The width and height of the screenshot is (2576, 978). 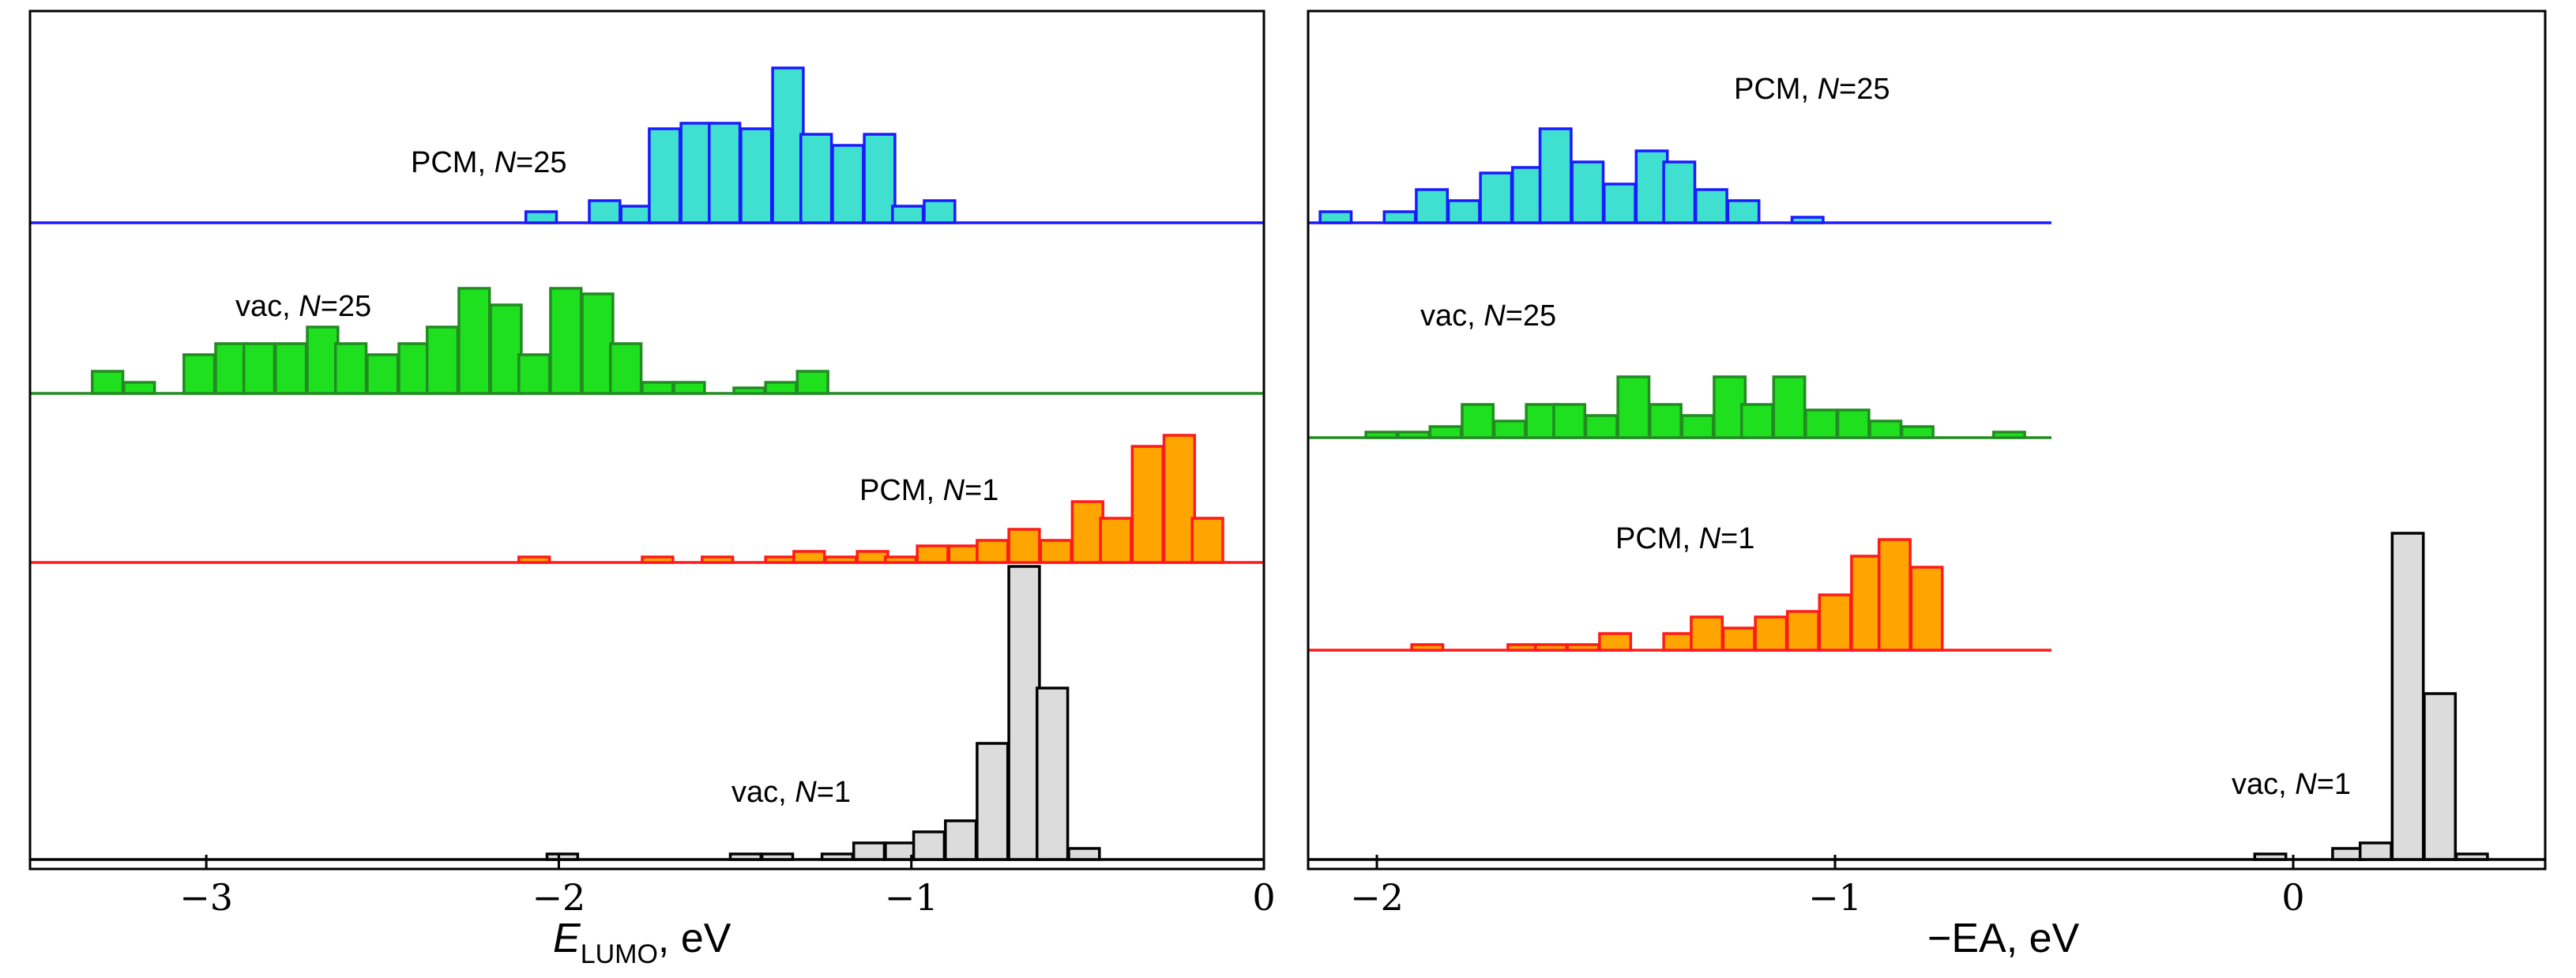 I want to click on series-label: PCM, N=25, so click(x=489, y=163).